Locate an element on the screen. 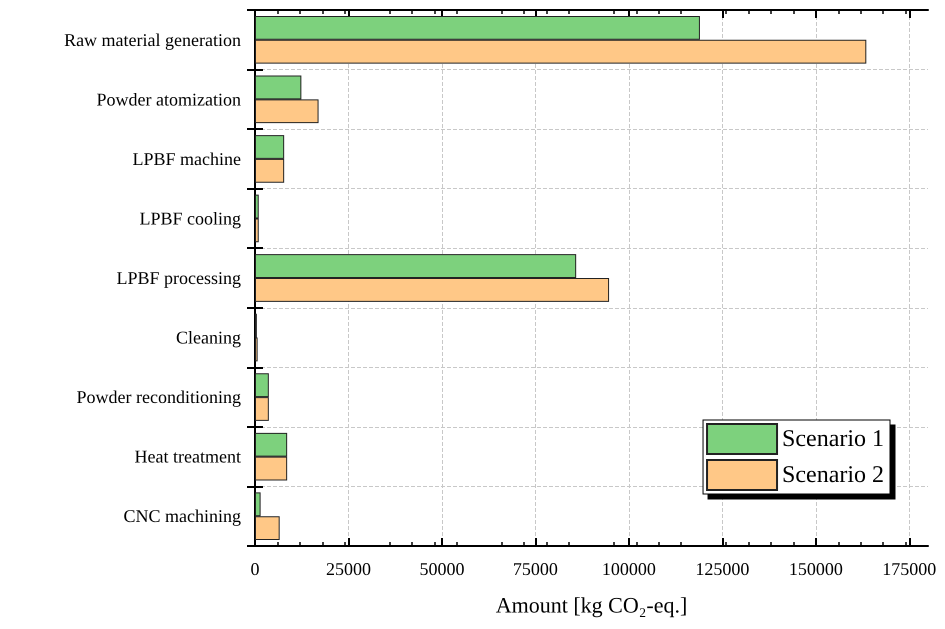 This screenshot has width=945, height=629. x-tick-label: 75000 is located at coordinates (535, 569).